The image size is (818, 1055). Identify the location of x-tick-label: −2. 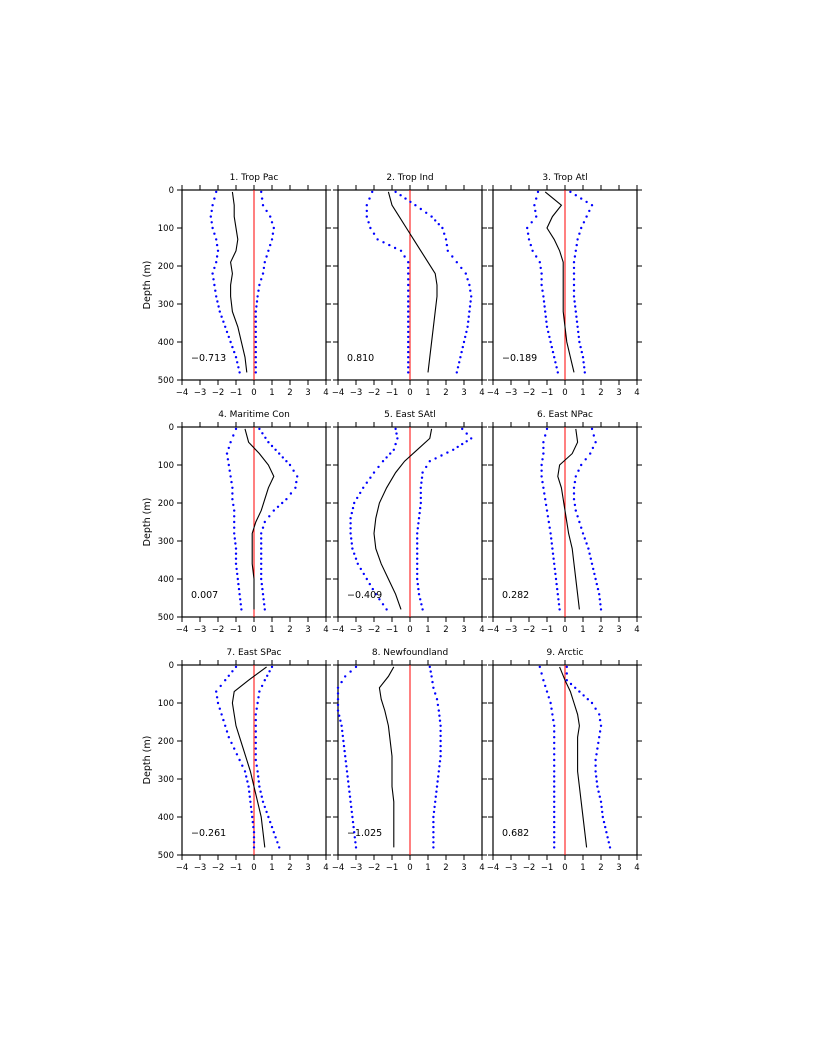
(374, 393).